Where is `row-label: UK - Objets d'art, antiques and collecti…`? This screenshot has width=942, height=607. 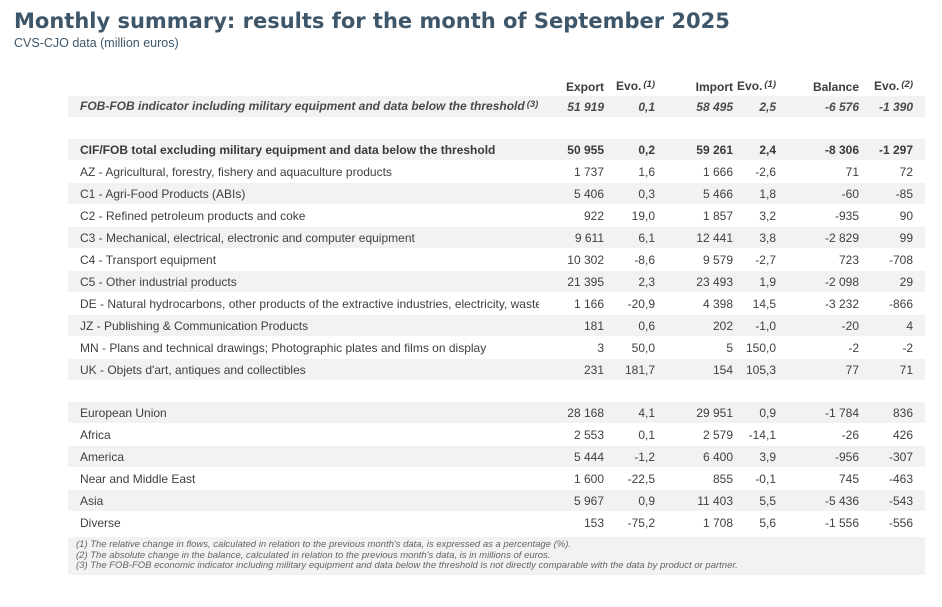
row-label: UK - Objets d'art, antiques and collecti… is located at coordinates (309, 370).